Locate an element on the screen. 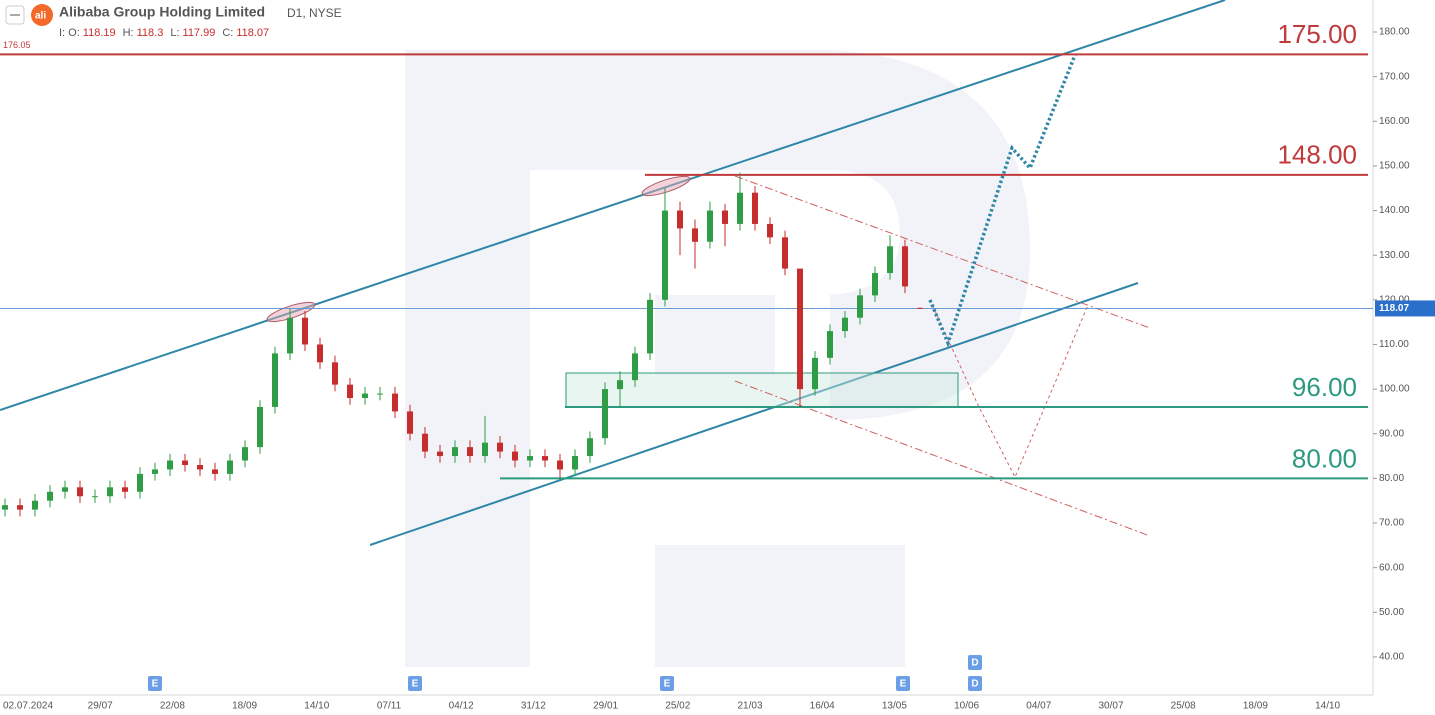 The width and height of the screenshot is (1435, 715). y-tick-label: 110.00 is located at coordinates (1394, 344).